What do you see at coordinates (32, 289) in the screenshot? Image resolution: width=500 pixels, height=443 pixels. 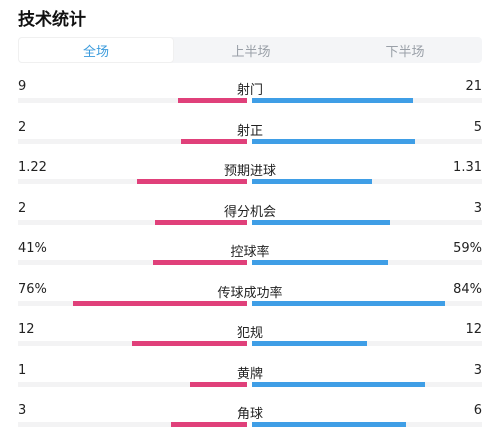 I see `home-value: 76%` at bounding box center [32, 289].